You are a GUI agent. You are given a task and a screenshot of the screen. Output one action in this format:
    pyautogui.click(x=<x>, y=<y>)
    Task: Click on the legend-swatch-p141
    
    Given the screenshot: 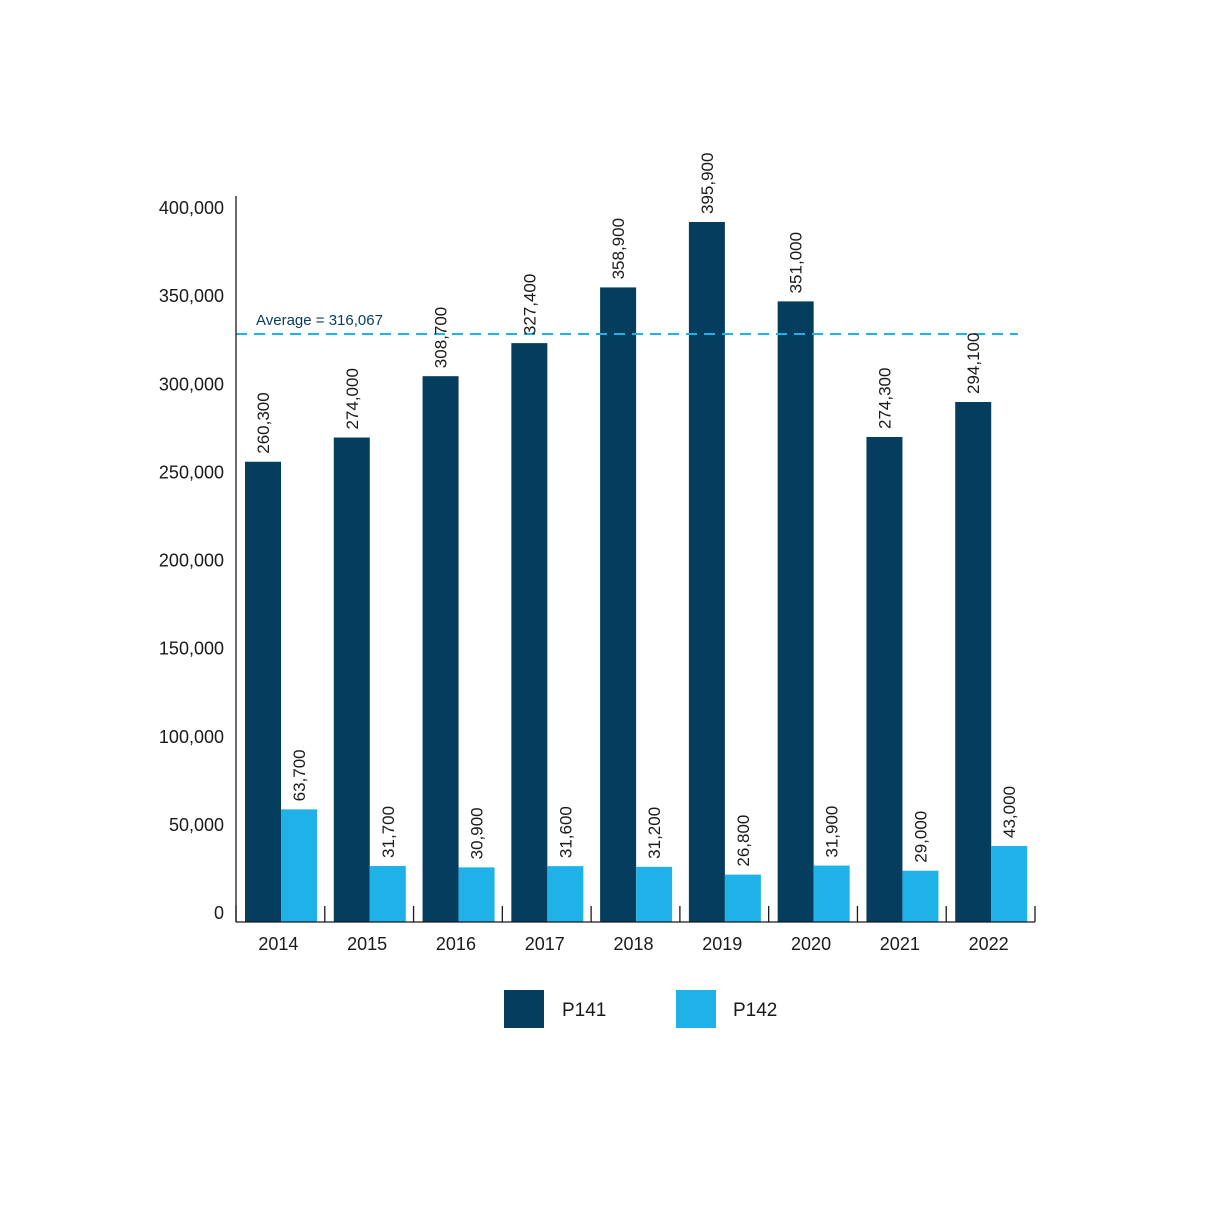 What is the action you would take?
    pyautogui.click(x=524, y=1009)
    